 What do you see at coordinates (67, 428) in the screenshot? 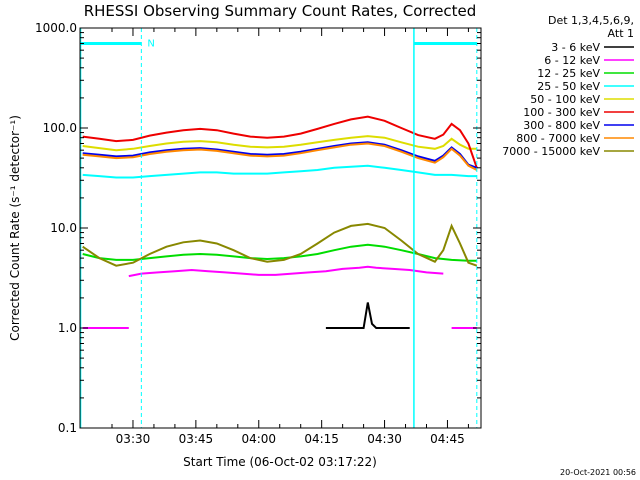
I see `y-tick-label-0: 0.1` at bounding box center [67, 428].